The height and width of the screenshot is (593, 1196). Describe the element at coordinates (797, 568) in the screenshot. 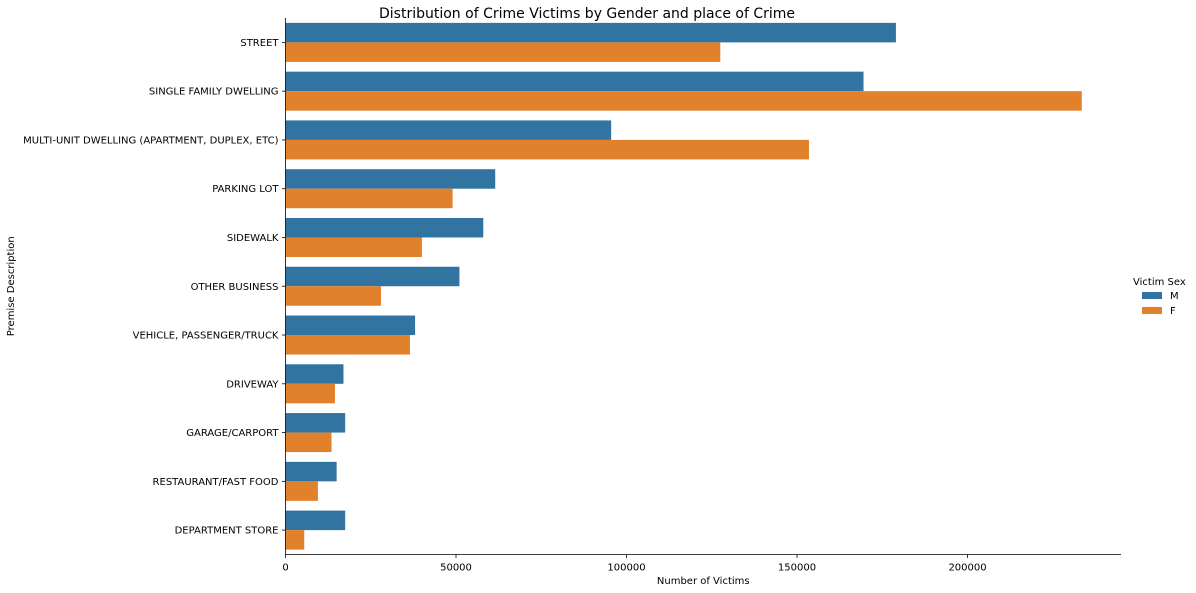

I see `x-tick-label: 150000` at that location.